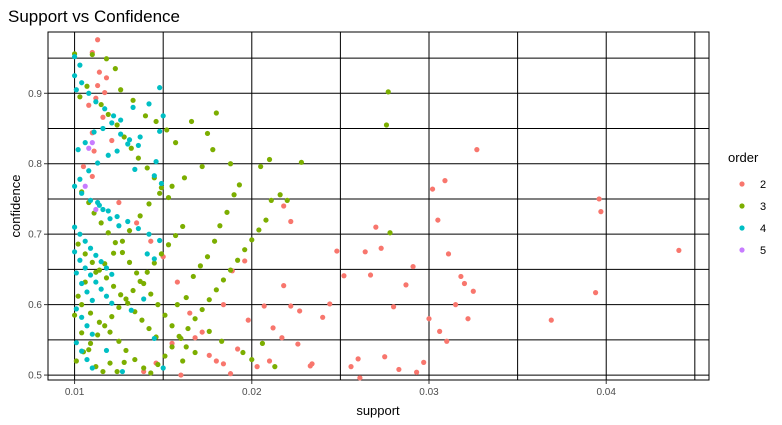 Image resolution: width=782 pixels, height=425 pixels. What do you see at coordinates (378, 410) in the screenshot?
I see `x-axis-label: support` at bounding box center [378, 410].